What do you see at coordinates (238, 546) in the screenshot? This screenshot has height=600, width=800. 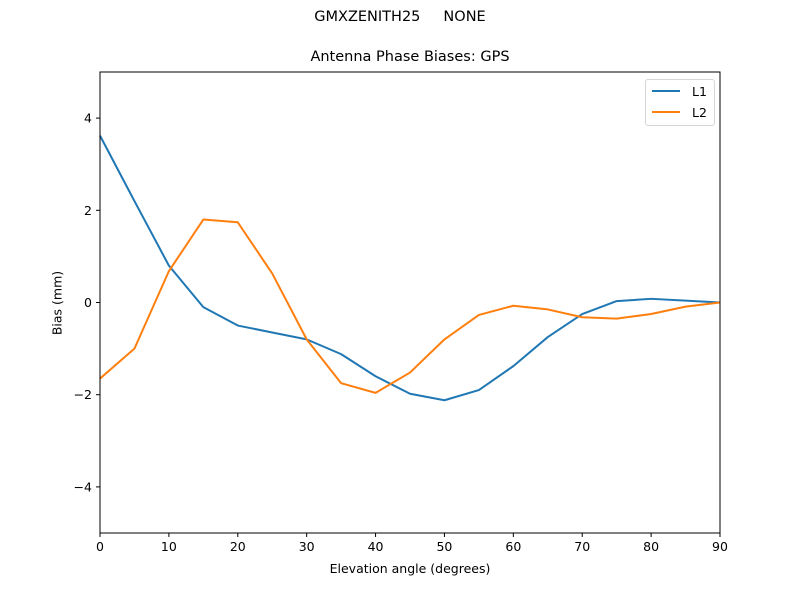 I see `x-tick-label: 20` at bounding box center [238, 546].